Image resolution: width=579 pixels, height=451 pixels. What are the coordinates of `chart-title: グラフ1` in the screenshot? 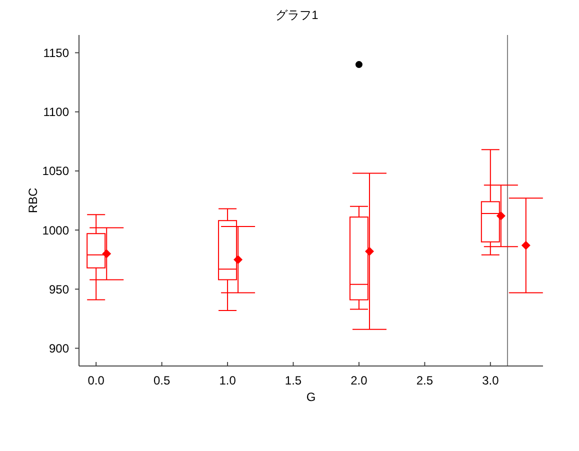 It's located at (297, 15).